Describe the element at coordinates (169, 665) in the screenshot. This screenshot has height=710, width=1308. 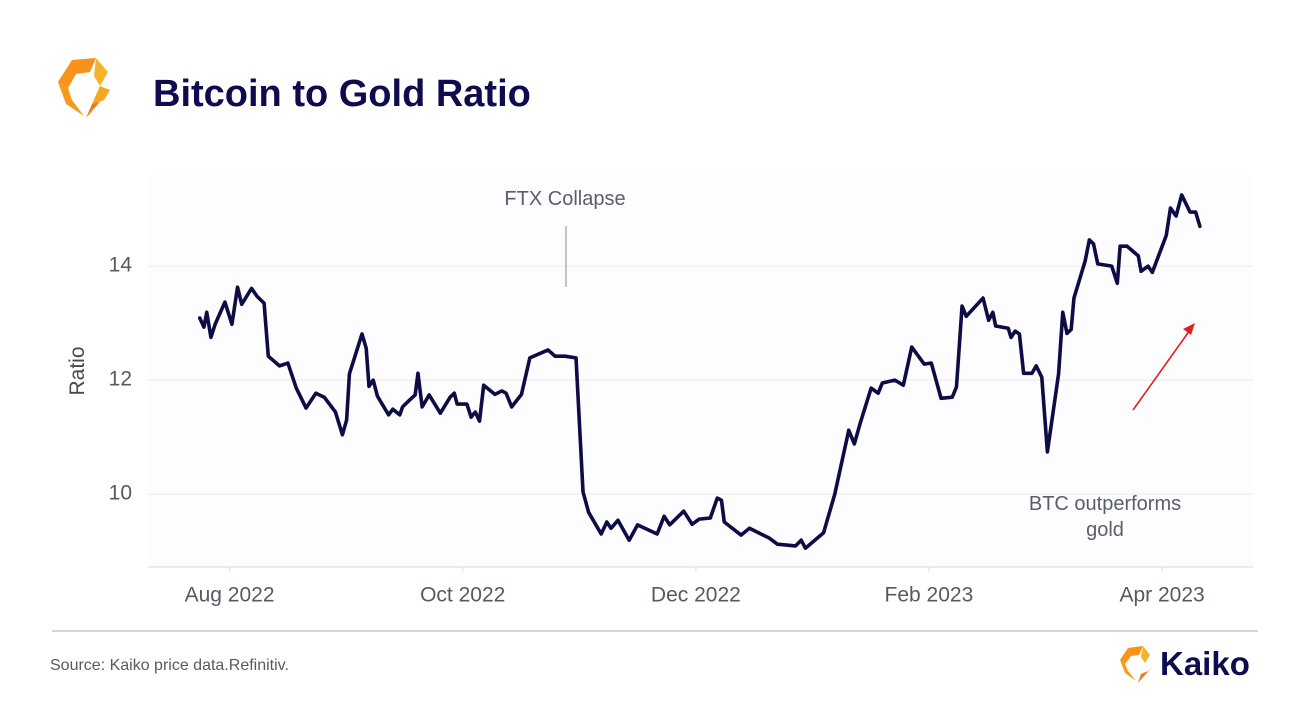
I see `source-note: Source: Kaiko price data.Refinitiv.` at that location.